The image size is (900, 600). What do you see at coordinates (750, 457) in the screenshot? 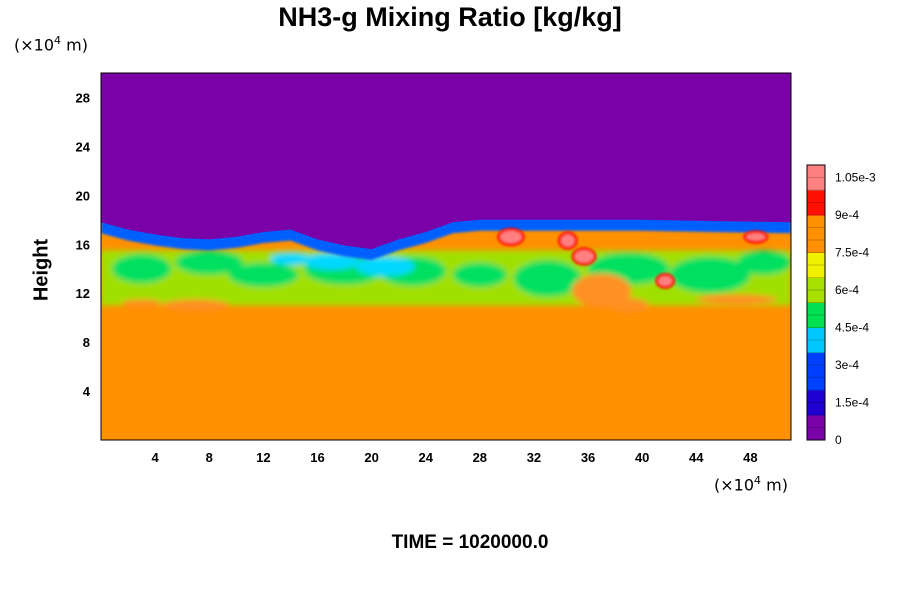
I see `x-tick-label: 48` at bounding box center [750, 457].